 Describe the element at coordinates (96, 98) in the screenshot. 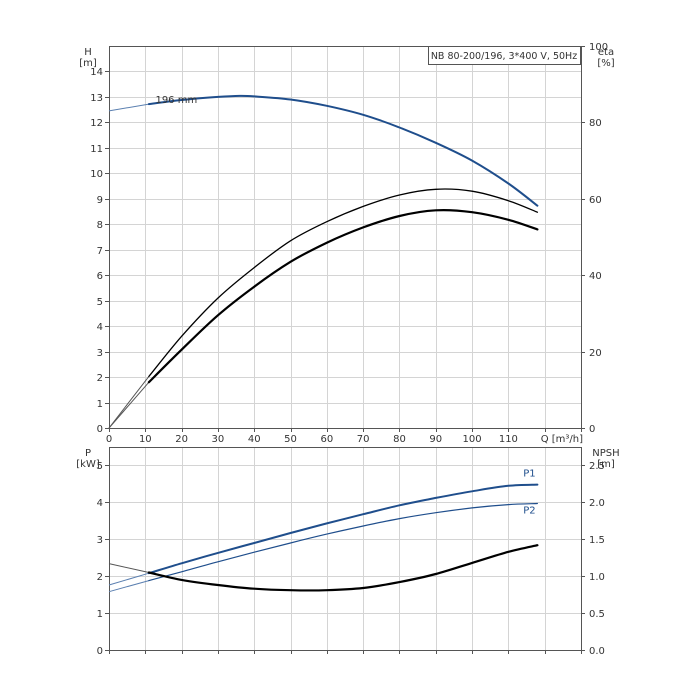

I see `top-y-tick-label: 13` at that location.